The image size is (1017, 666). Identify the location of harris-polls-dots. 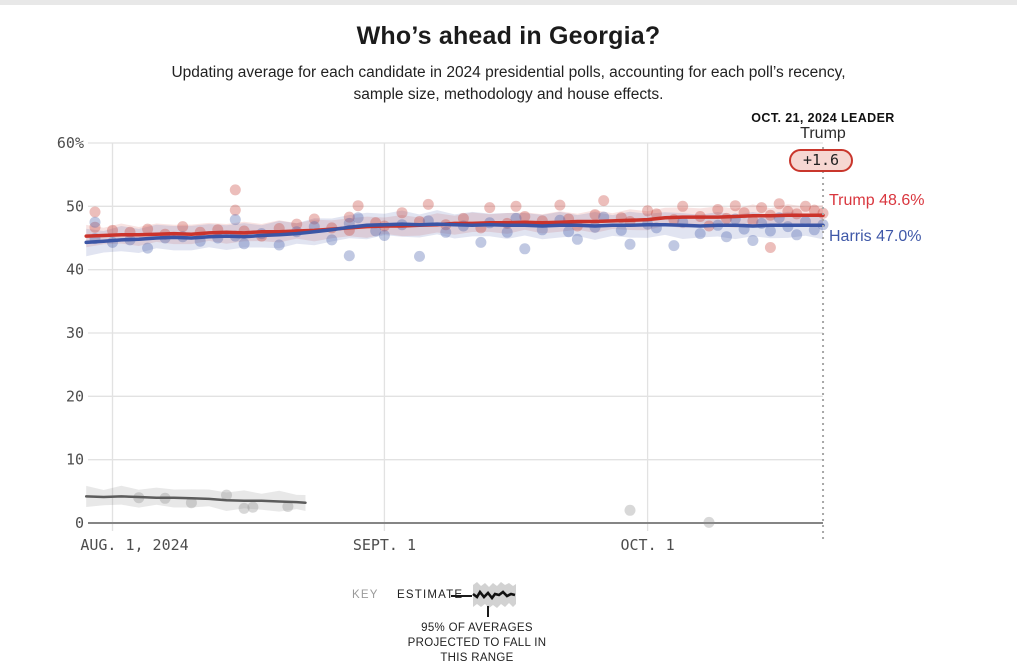
(459, 236).